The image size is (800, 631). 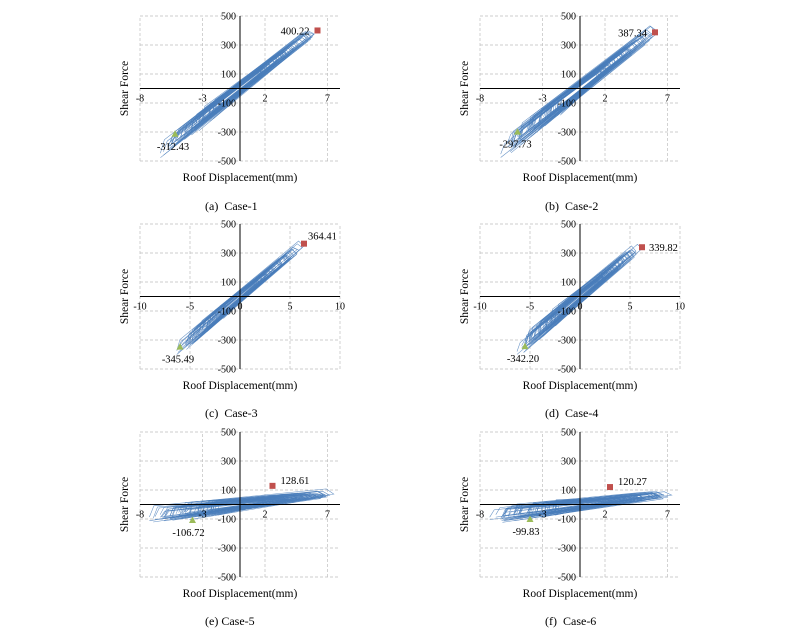 I want to click on caption-f: (f) Case-6, so click(x=571, y=621).